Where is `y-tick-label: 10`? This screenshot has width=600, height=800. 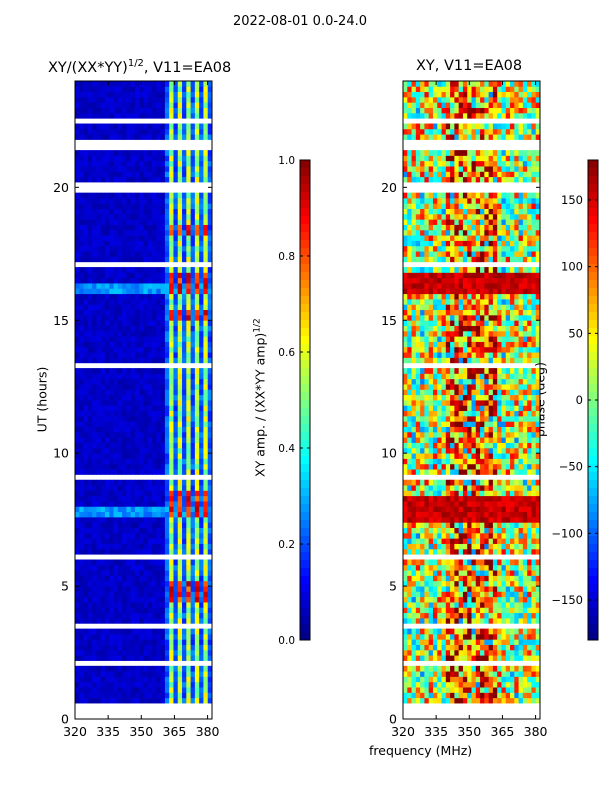 y-tick-label: 10 is located at coordinates (61, 453).